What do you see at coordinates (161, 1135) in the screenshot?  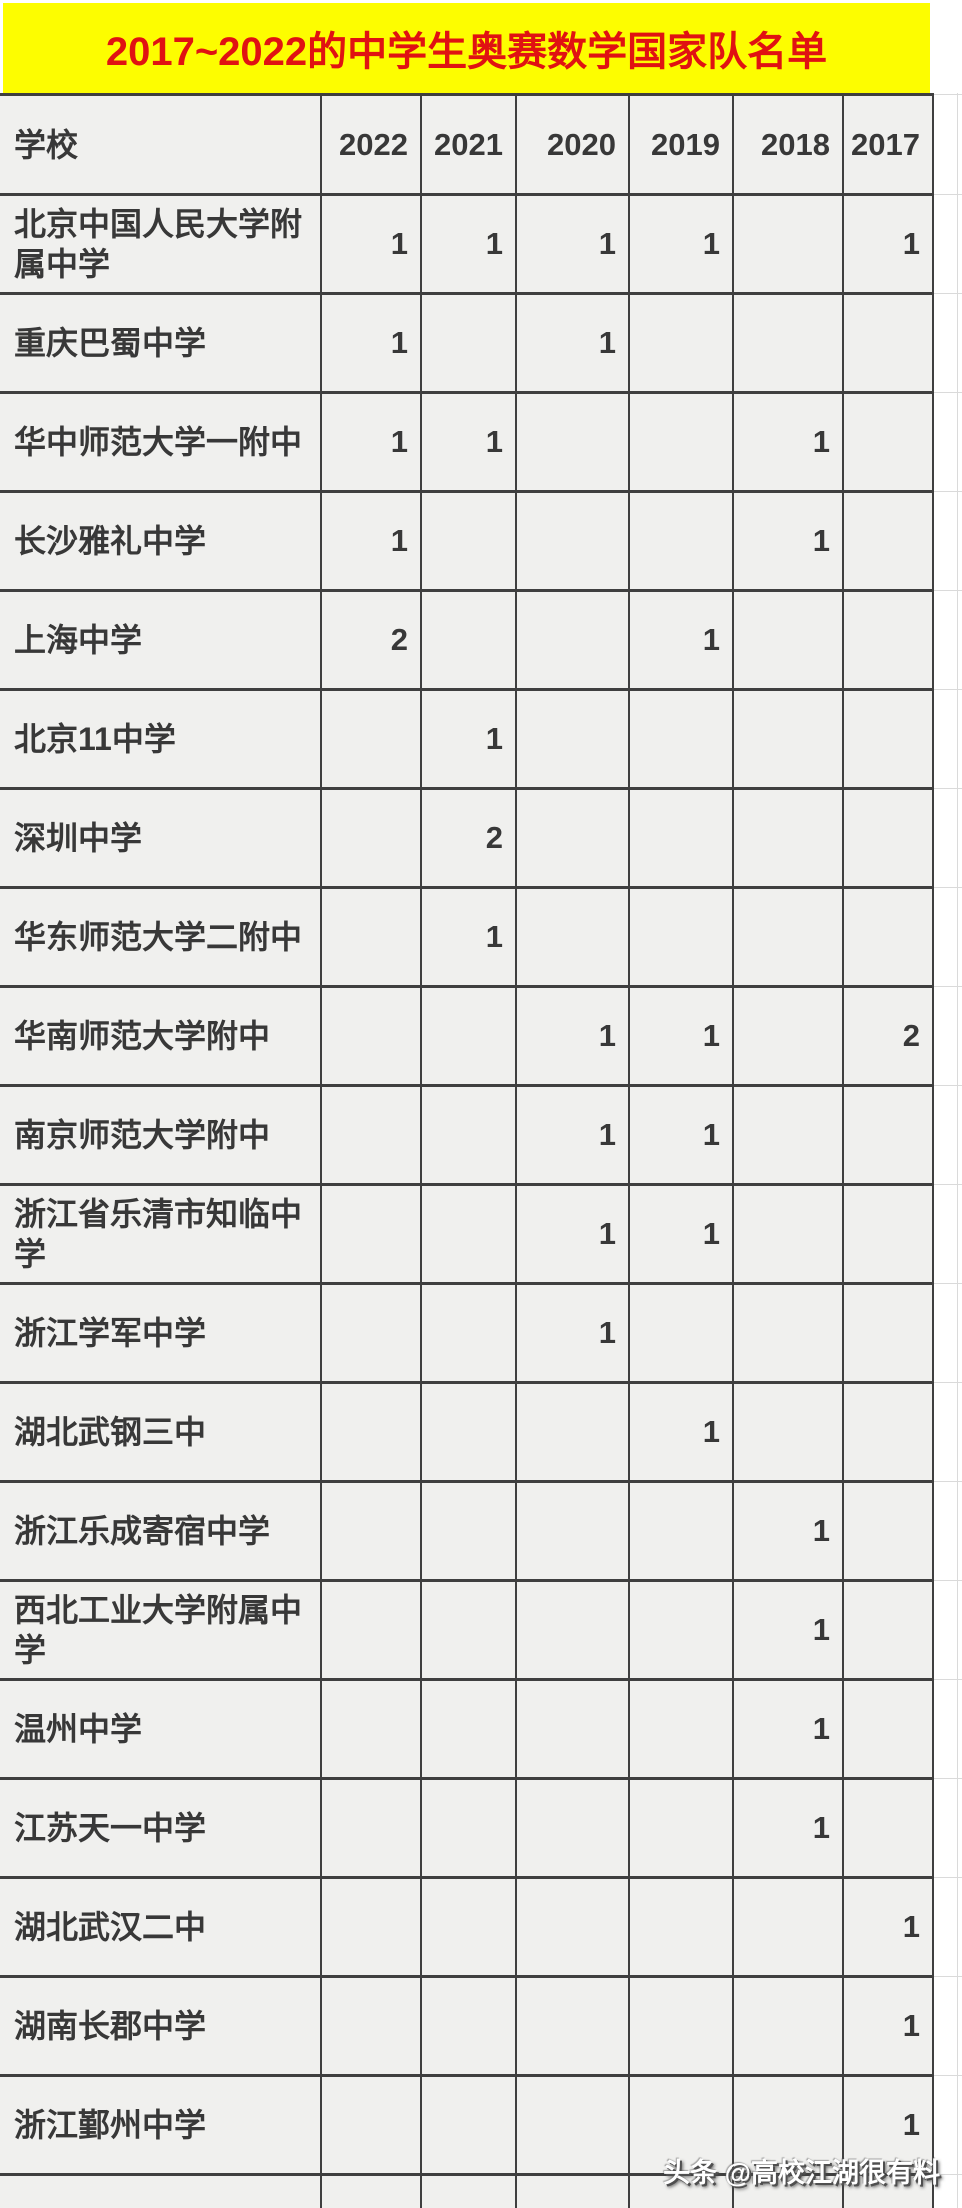 I see `school-name-cell: 南京师范大学附中` at bounding box center [161, 1135].